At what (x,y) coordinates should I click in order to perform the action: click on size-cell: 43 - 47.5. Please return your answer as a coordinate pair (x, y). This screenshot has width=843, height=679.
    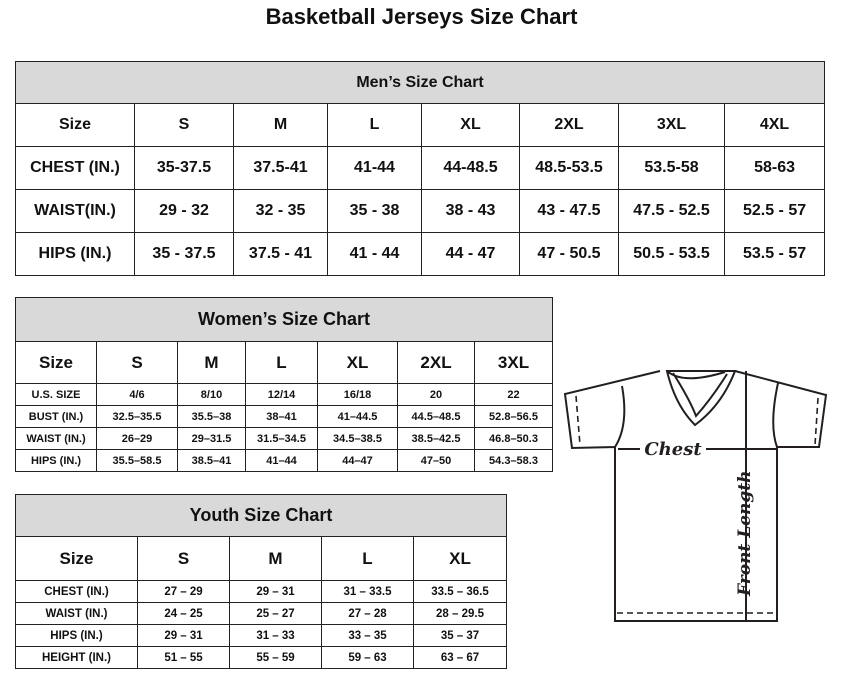
    Looking at the image, I should click on (569, 211).